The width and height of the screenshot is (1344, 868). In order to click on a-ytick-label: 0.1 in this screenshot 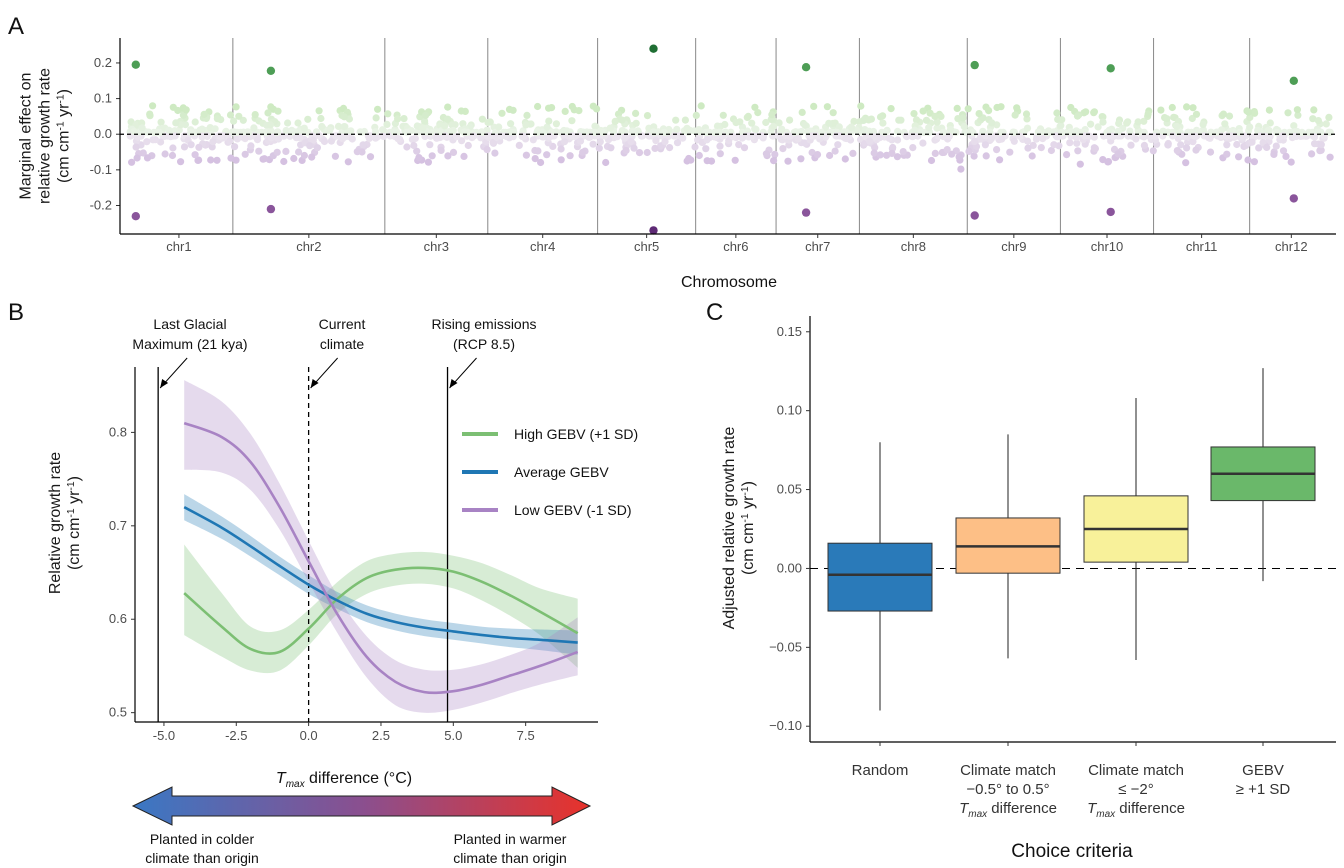, I will do `click(103, 98)`.